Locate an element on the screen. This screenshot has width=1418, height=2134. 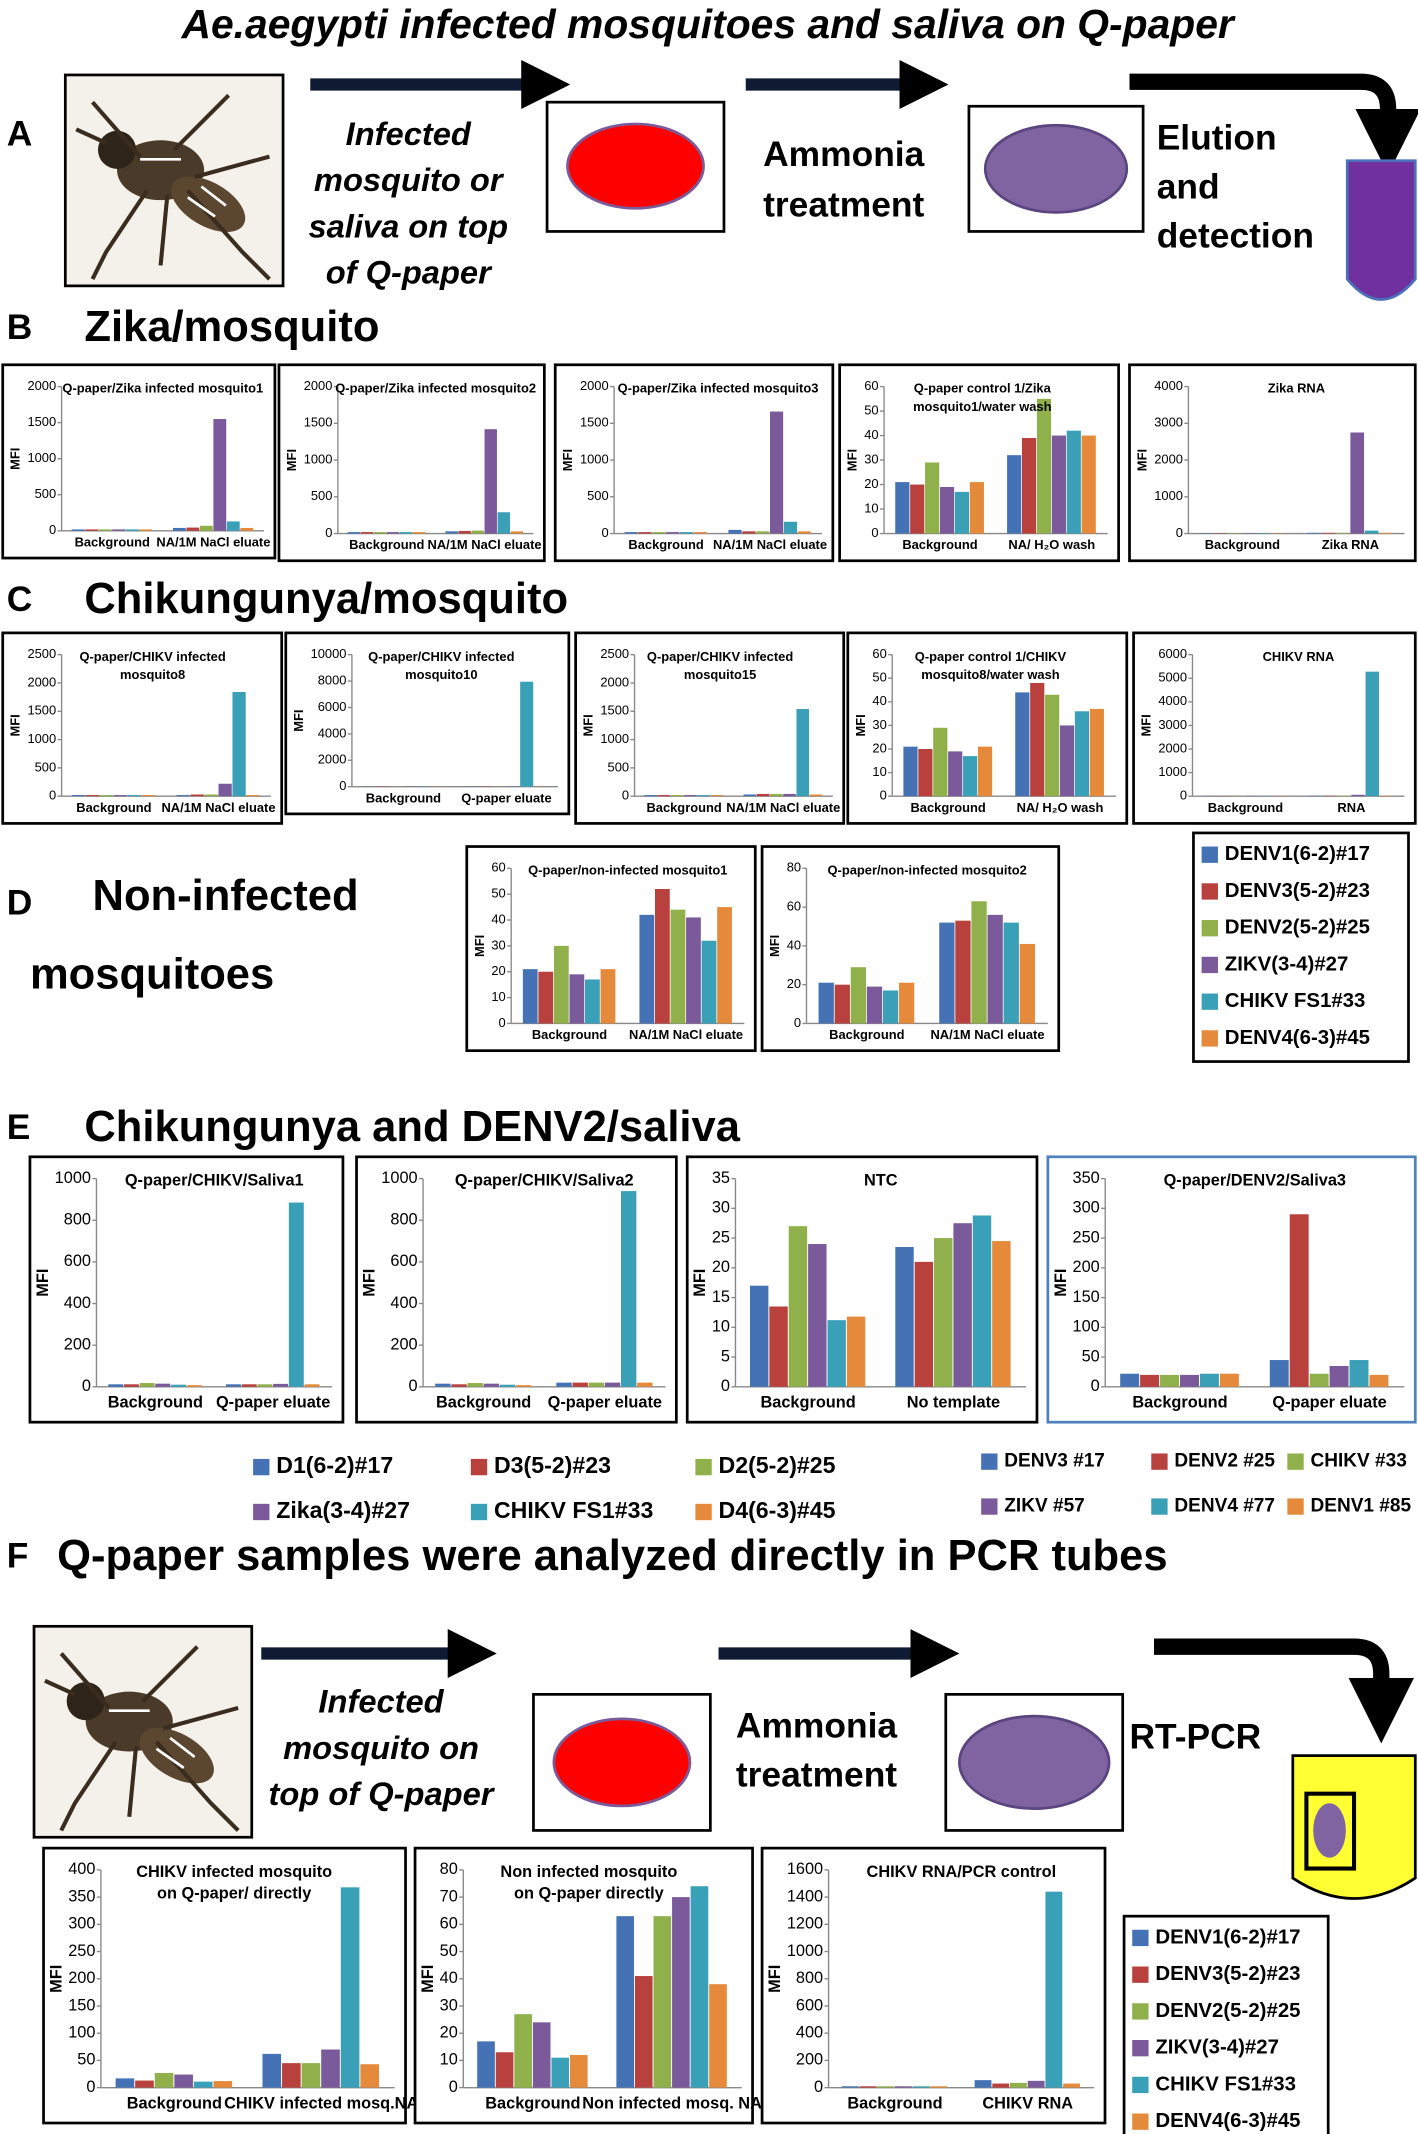
y-tick-label: 10 is located at coordinates (449, 2060).